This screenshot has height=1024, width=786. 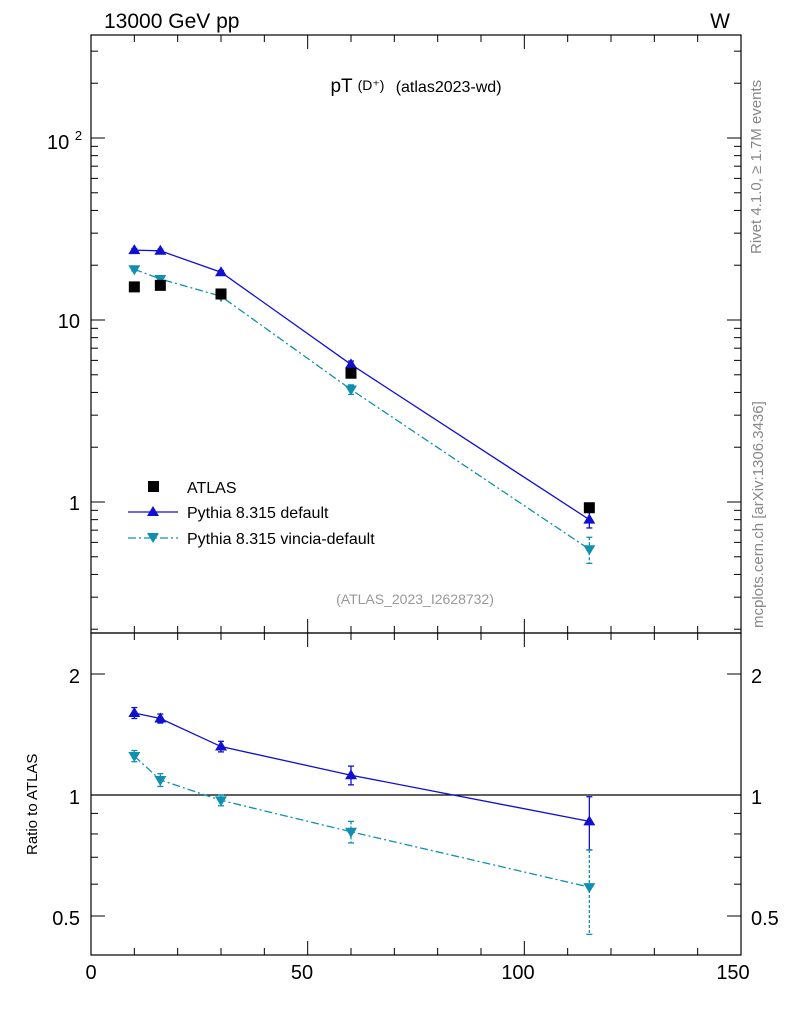 What do you see at coordinates (258, 513) in the screenshot?
I see `legend-label-default: Pythia 8.315 default` at bounding box center [258, 513].